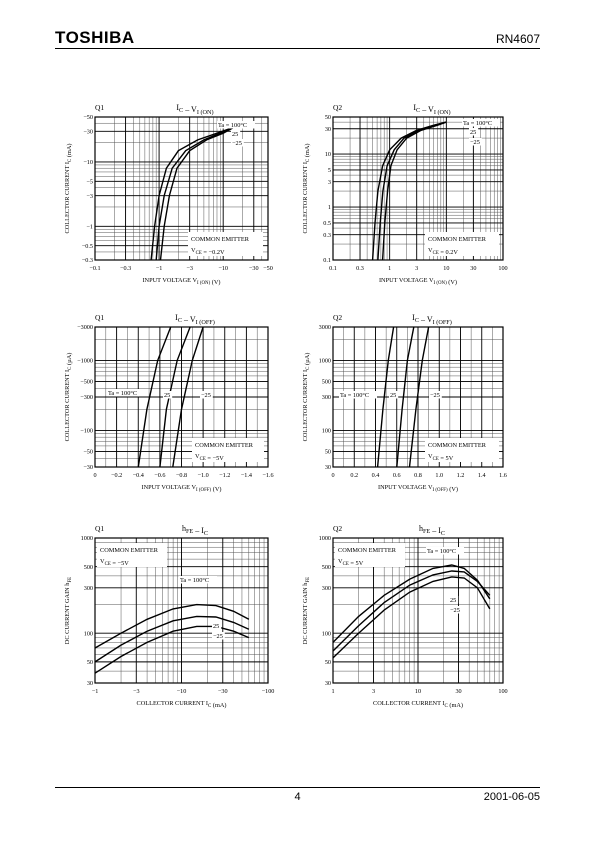 This screenshot has height=842, width=595. What do you see at coordinates (246, 475) in the screenshot?
I see `x-tick-label: −1.4` at bounding box center [246, 475].